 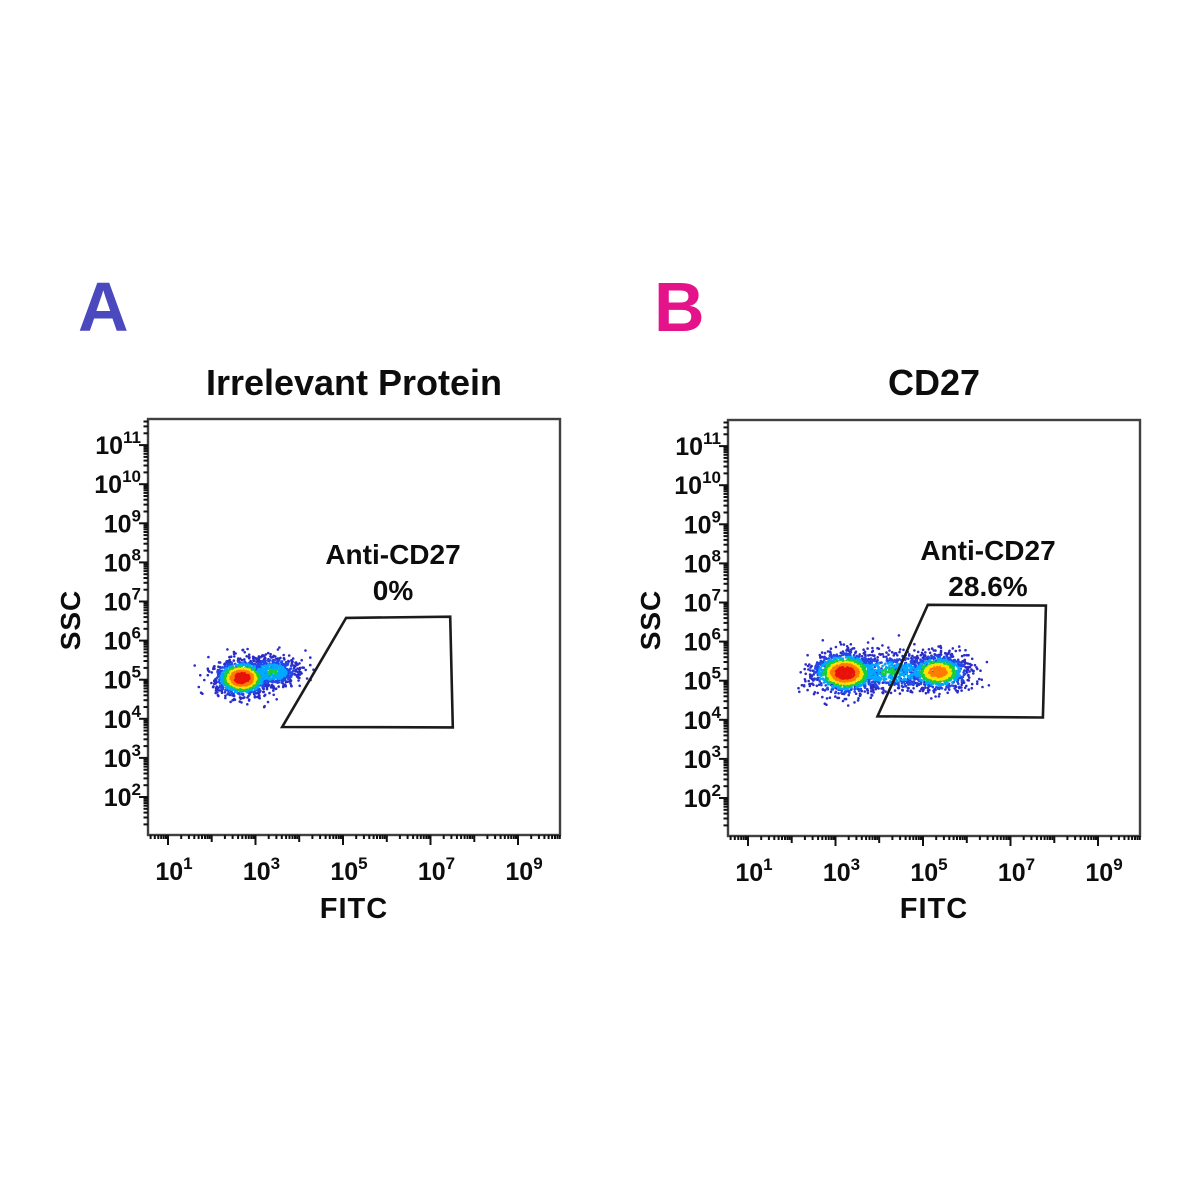 What do you see at coordinates (70, 620) in the screenshot?
I see `panel-a-y-axis-label: SSC` at bounding box center [70, 620].